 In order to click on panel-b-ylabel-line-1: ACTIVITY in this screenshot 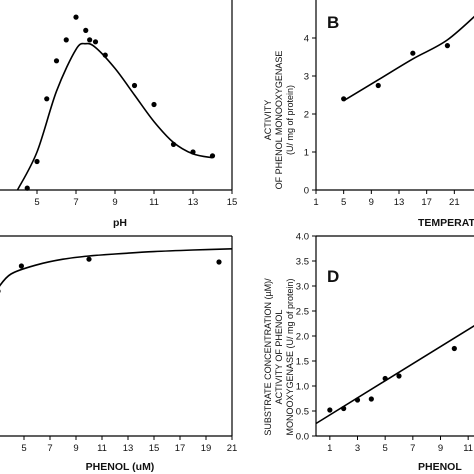, I will do `click(268, 120)`.